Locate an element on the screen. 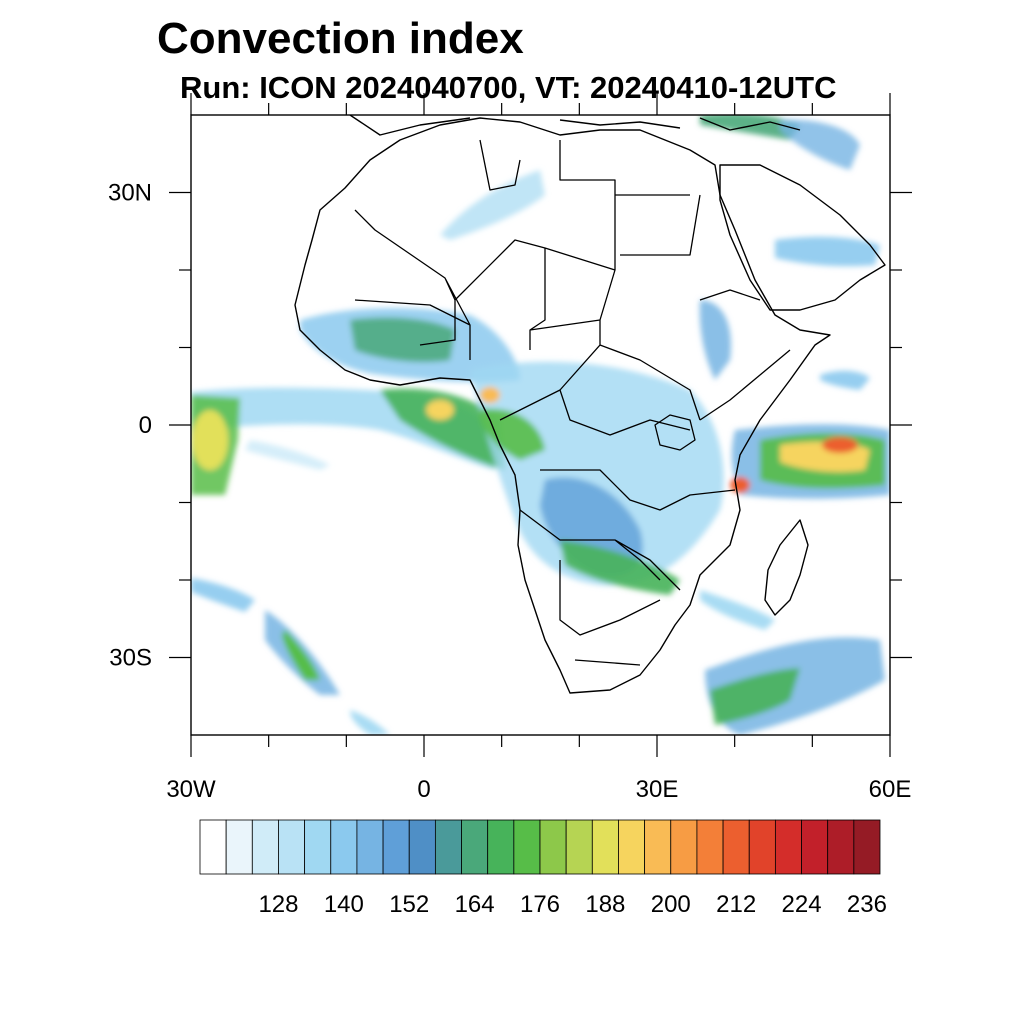 The height and width of the screenshot is (1024, 1024). field-south-indian-core is located at coordinates (755, 696).